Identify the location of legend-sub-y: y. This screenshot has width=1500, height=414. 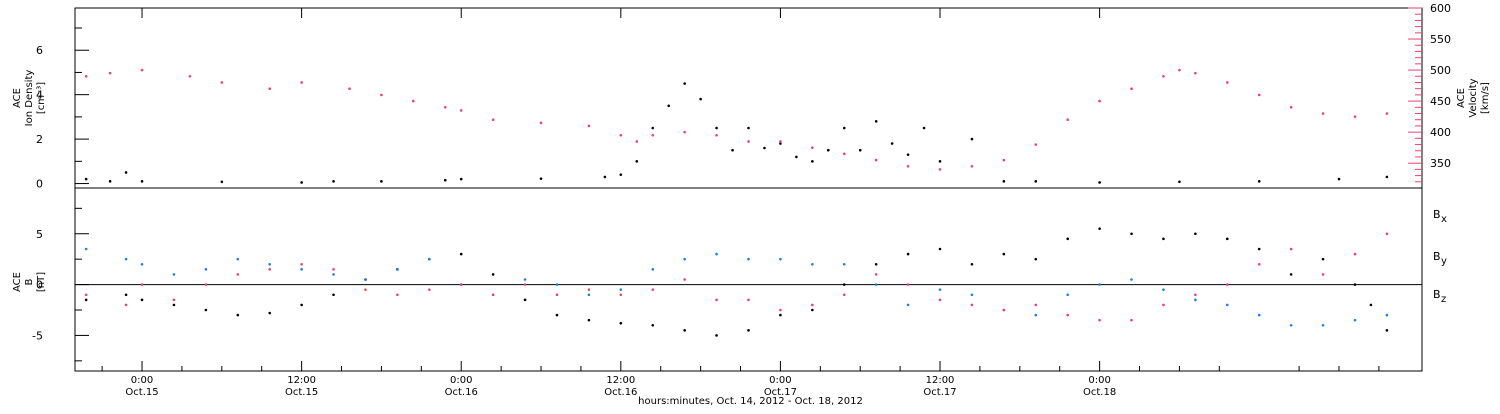
(1444, 261).